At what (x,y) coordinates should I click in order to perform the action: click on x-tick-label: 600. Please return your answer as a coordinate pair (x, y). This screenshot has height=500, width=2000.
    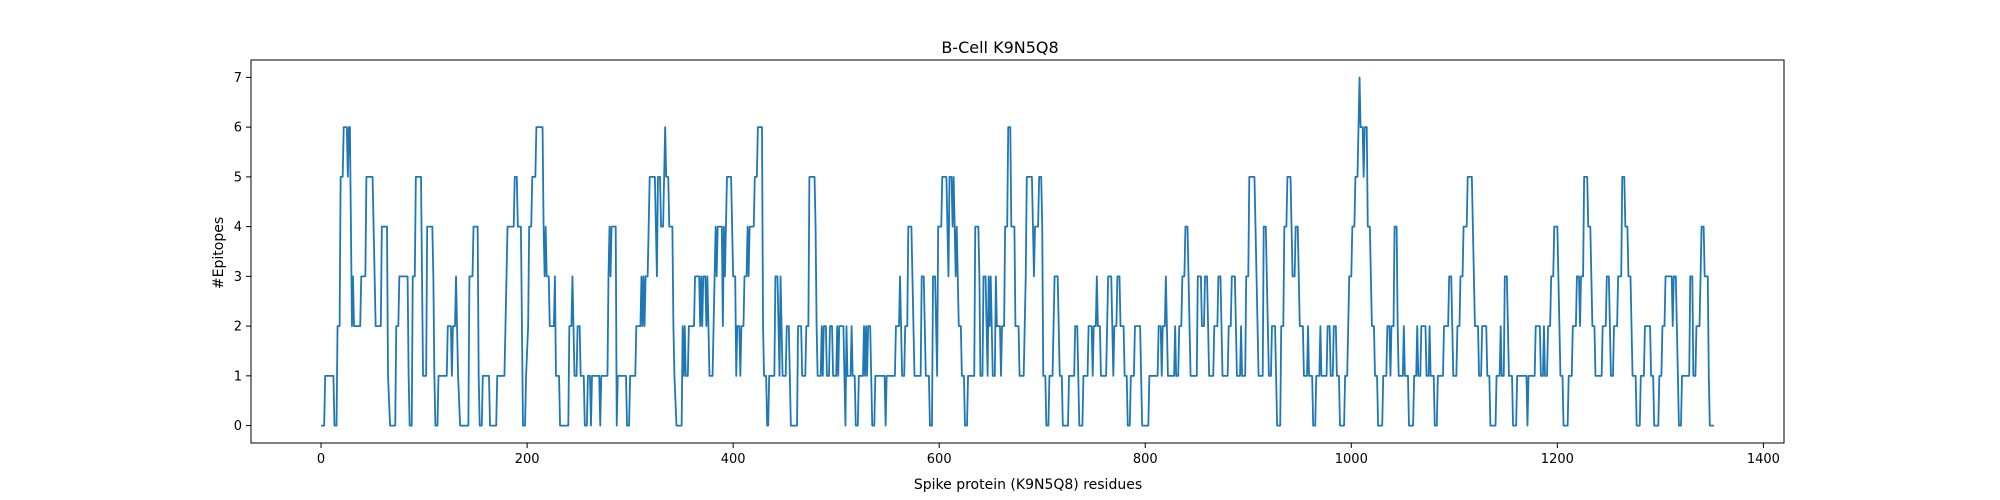
    Looking at the image, I should click on (939, 459).